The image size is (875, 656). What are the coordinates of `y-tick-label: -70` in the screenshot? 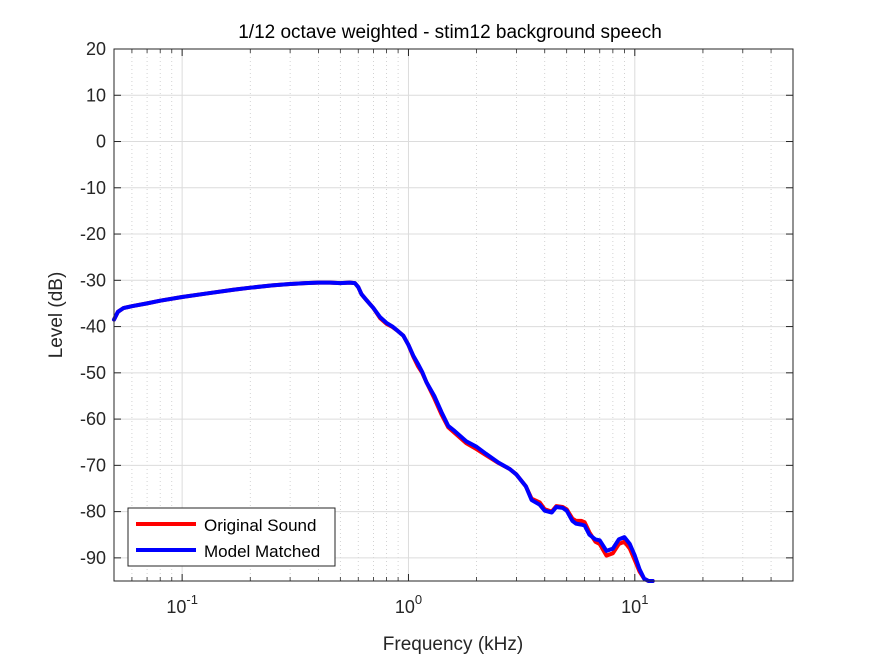 It's located at (93, 465).